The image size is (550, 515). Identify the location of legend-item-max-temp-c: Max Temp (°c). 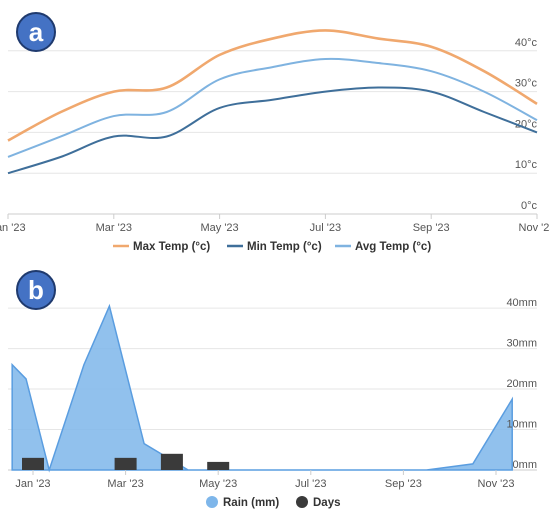
(161, 247).